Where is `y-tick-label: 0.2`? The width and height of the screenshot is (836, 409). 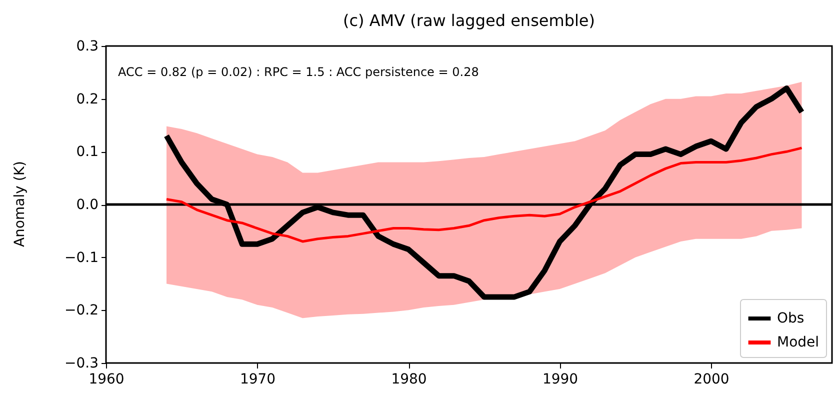 y-tick-label: 0.2 is located at coordinates (87, 99).